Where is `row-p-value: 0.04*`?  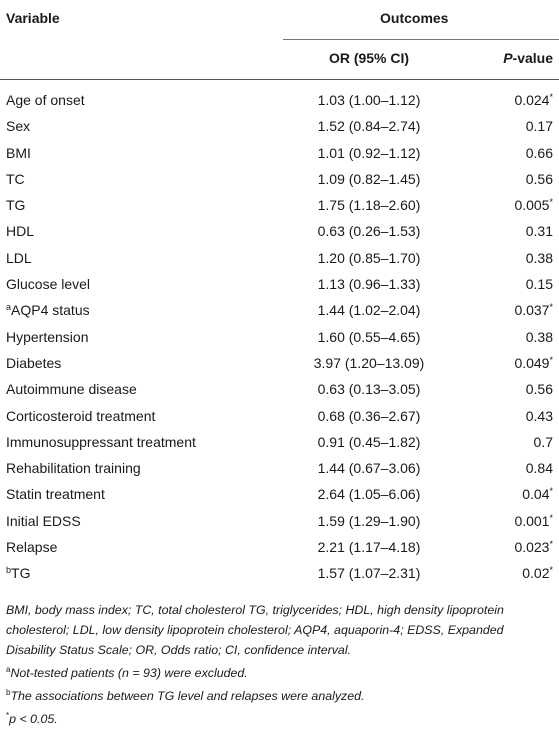
row-p-value: 0.04* is located at coordinates (537, 494).